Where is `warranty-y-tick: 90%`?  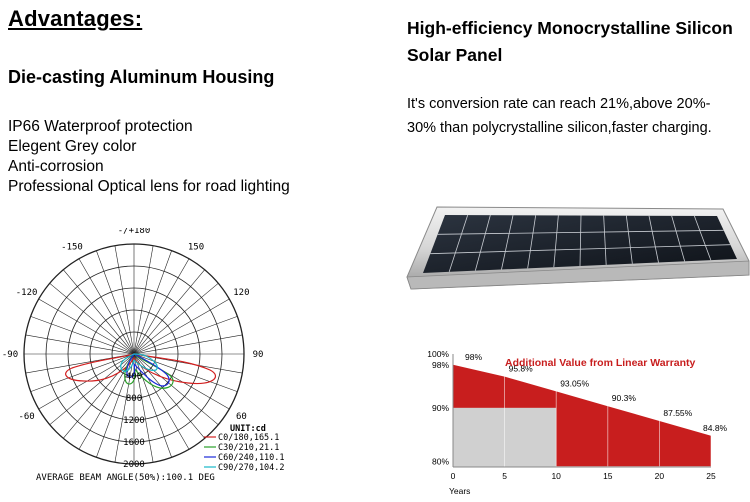 warranty-y-tick: 90% is located at coordinates (440, 408).